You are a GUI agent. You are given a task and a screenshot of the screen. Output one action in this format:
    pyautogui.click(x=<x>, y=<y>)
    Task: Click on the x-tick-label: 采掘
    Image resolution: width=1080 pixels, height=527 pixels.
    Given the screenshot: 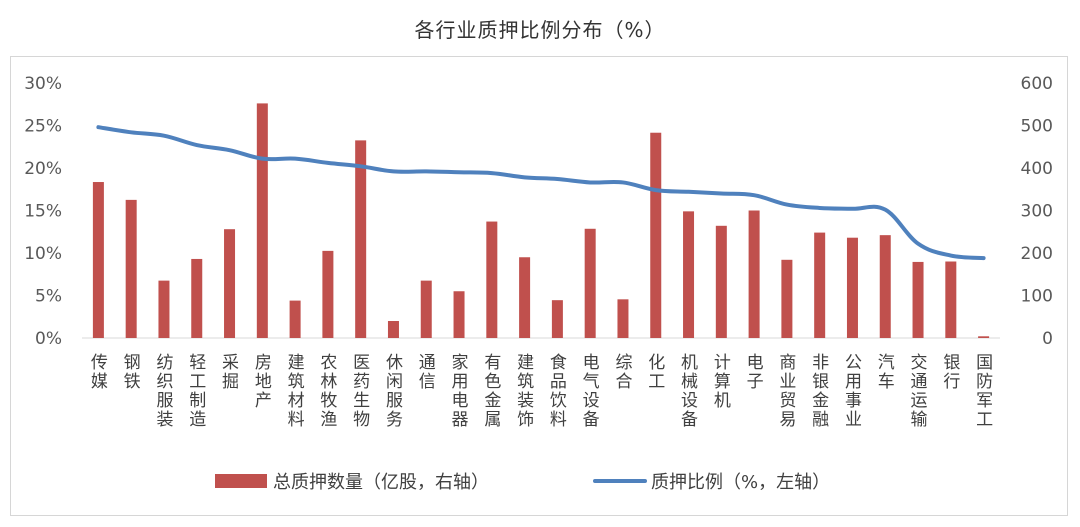 What is the action you would take?
    pyautogui.click(x=230, y=372)
    